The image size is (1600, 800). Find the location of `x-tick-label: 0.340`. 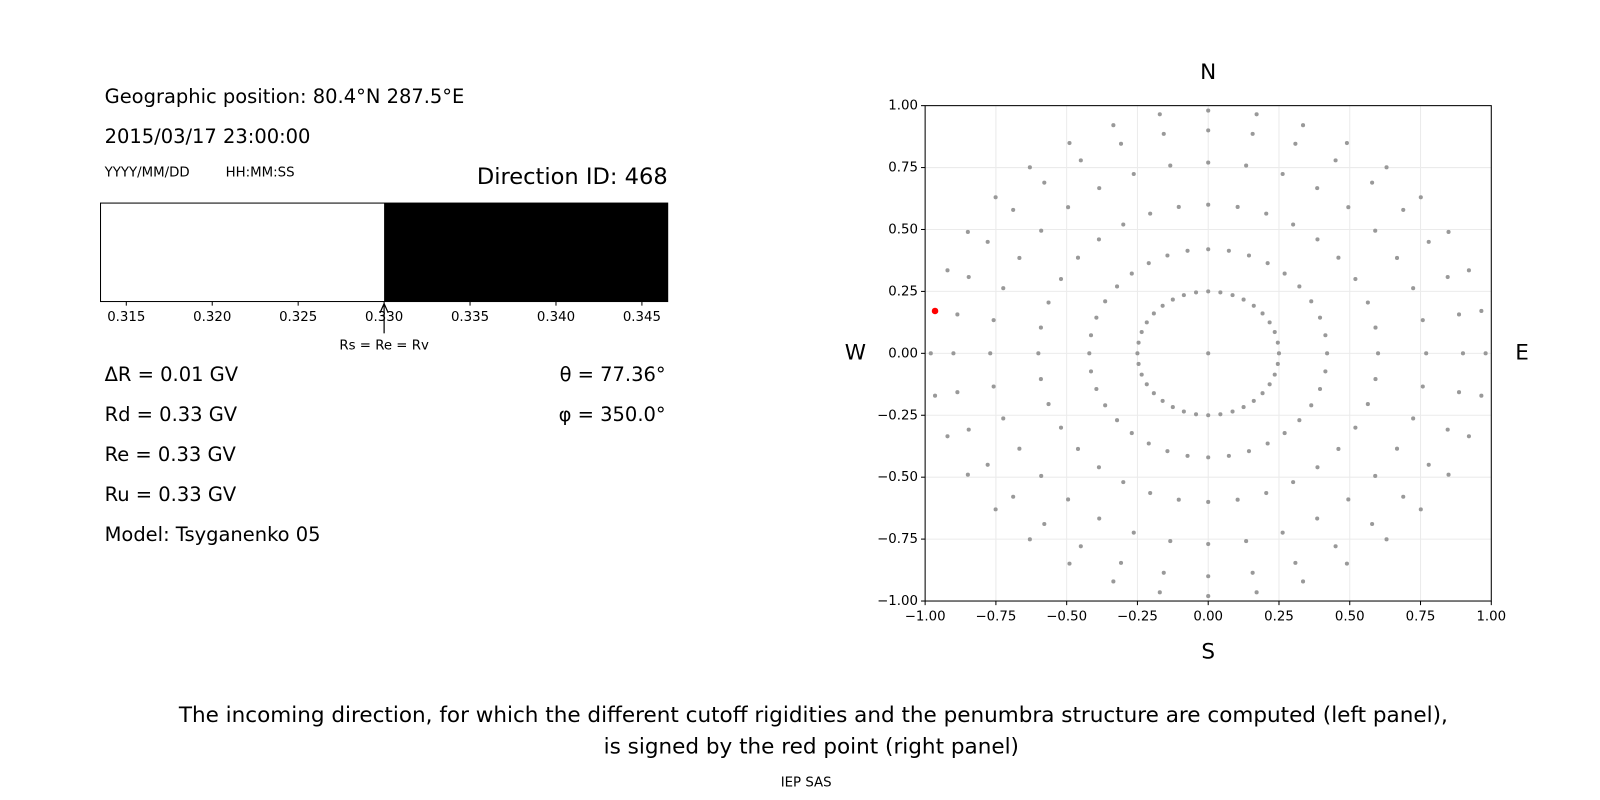

x-tick-label: 0.340 is located at coordinates (556, 317).